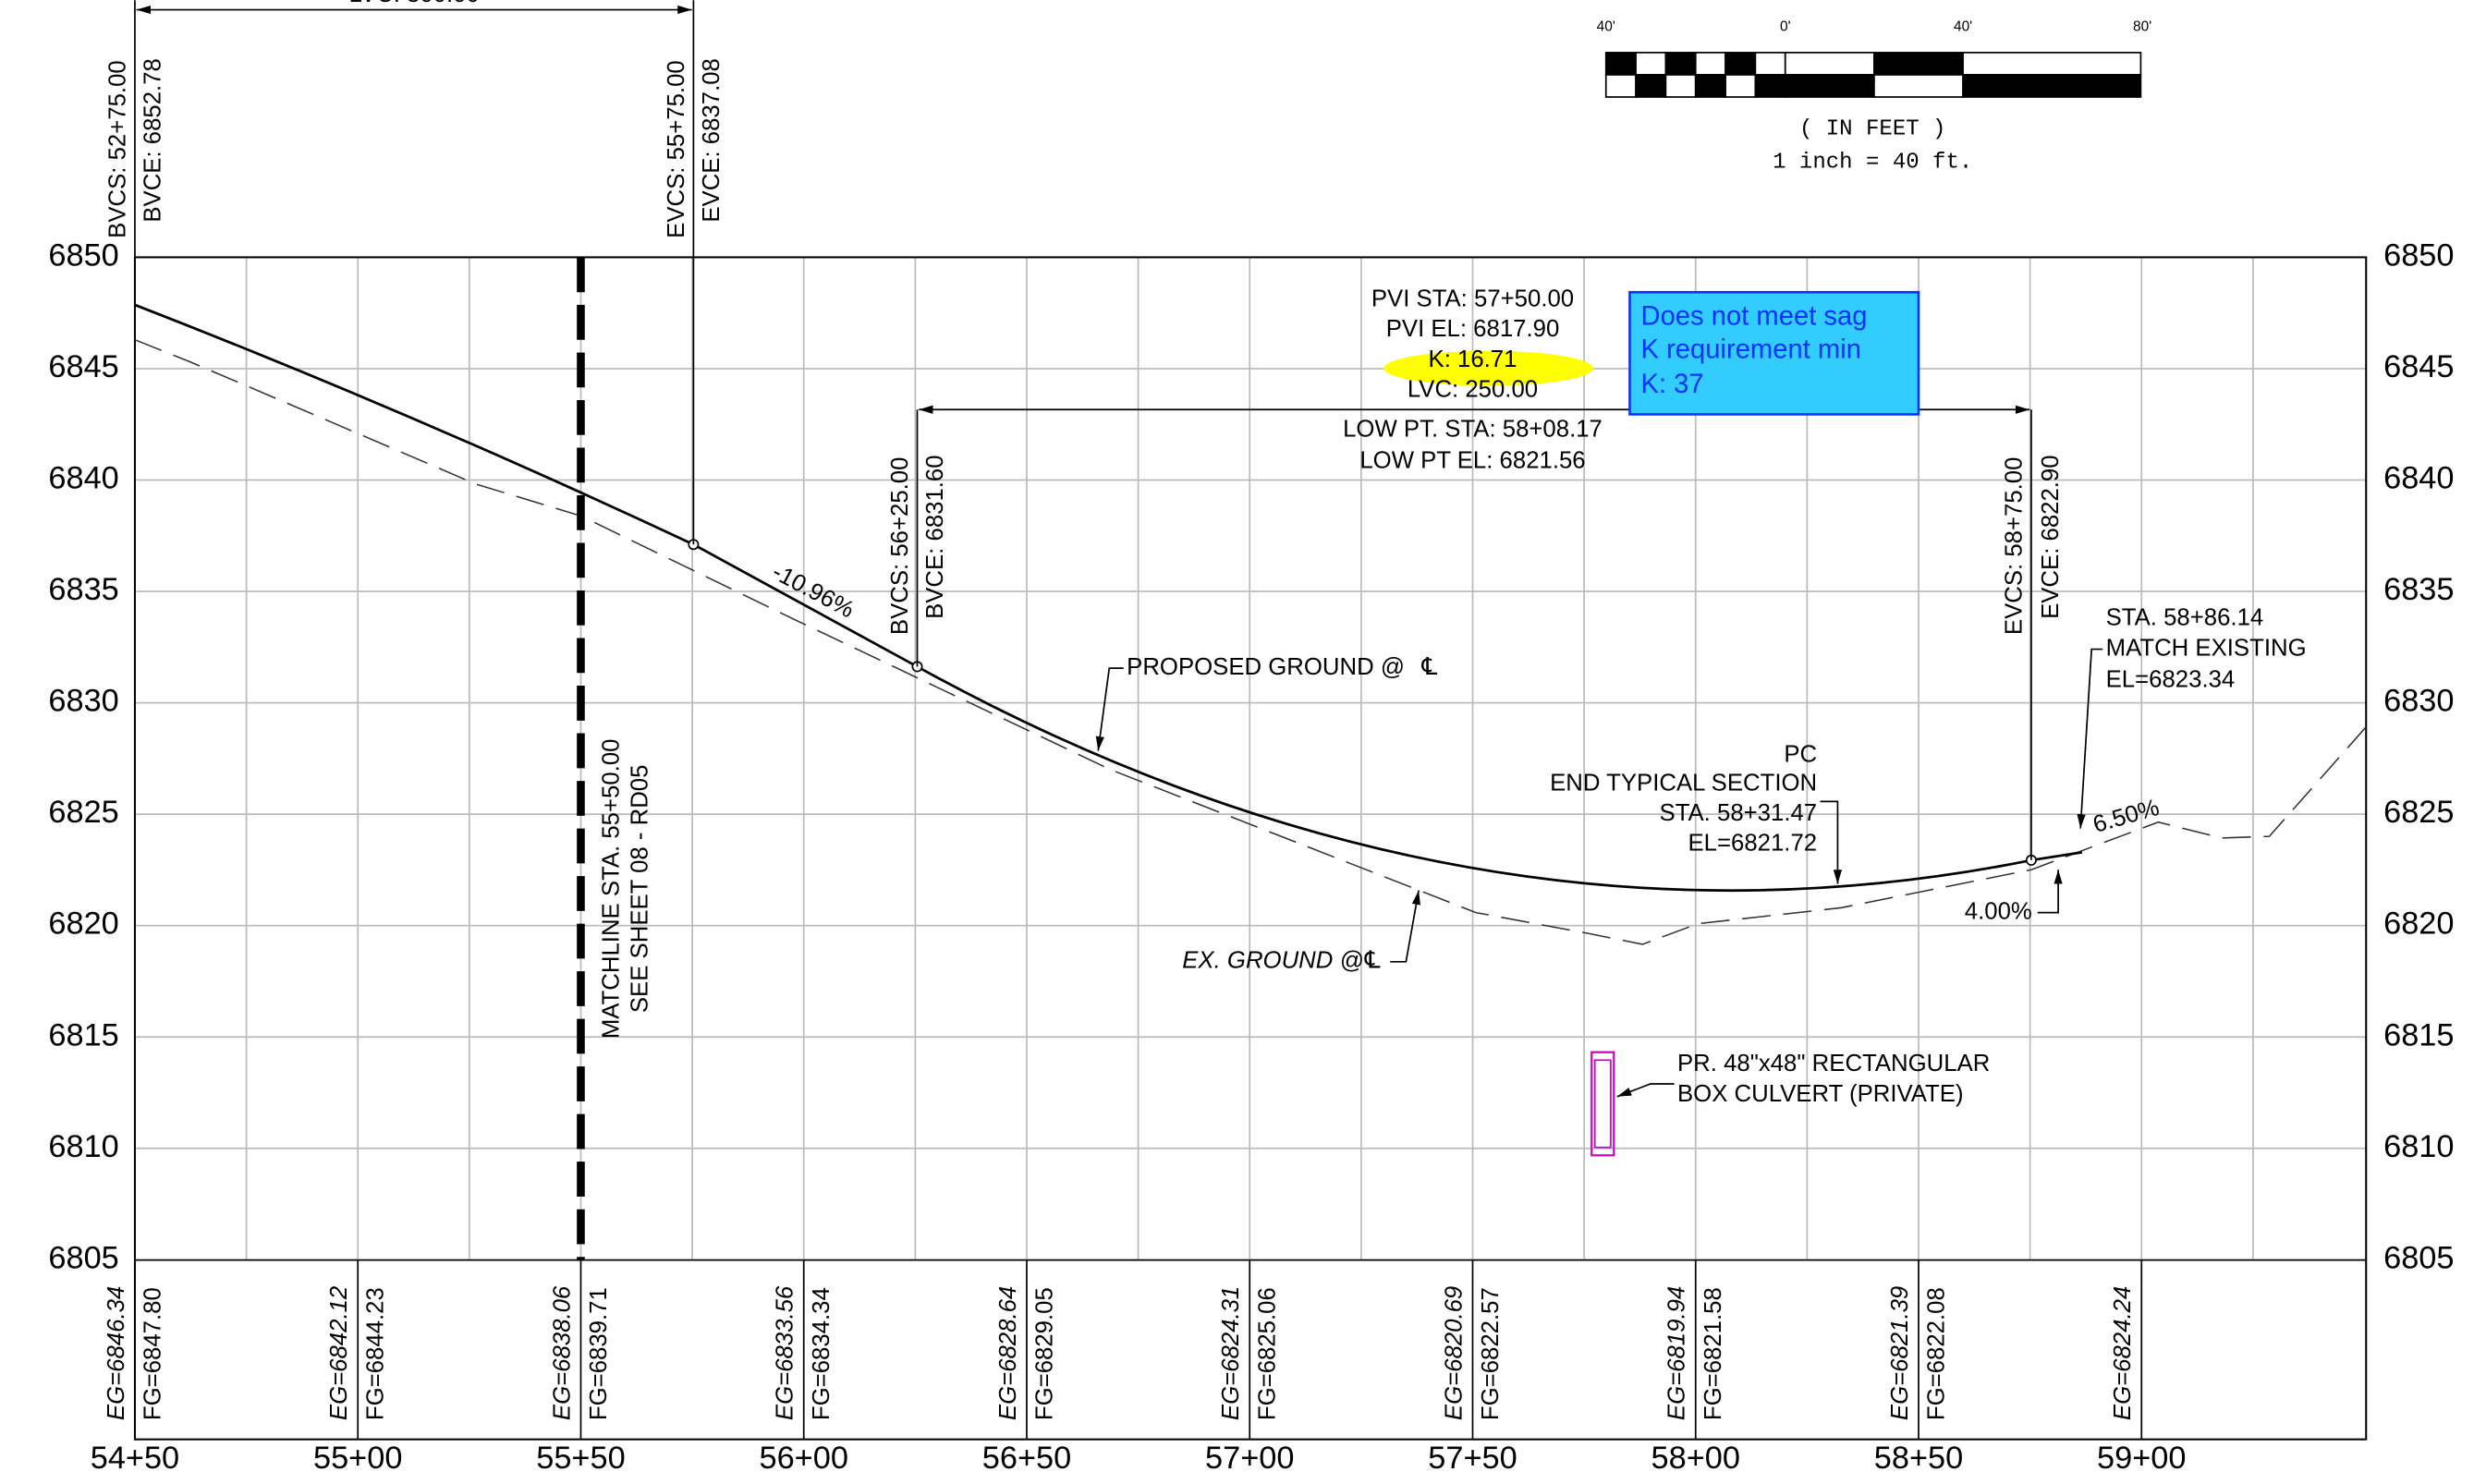 The height and width of the screenshot is (1484, 2474). I want to click on elevation-label-right: 6820, so click(2419, 924).